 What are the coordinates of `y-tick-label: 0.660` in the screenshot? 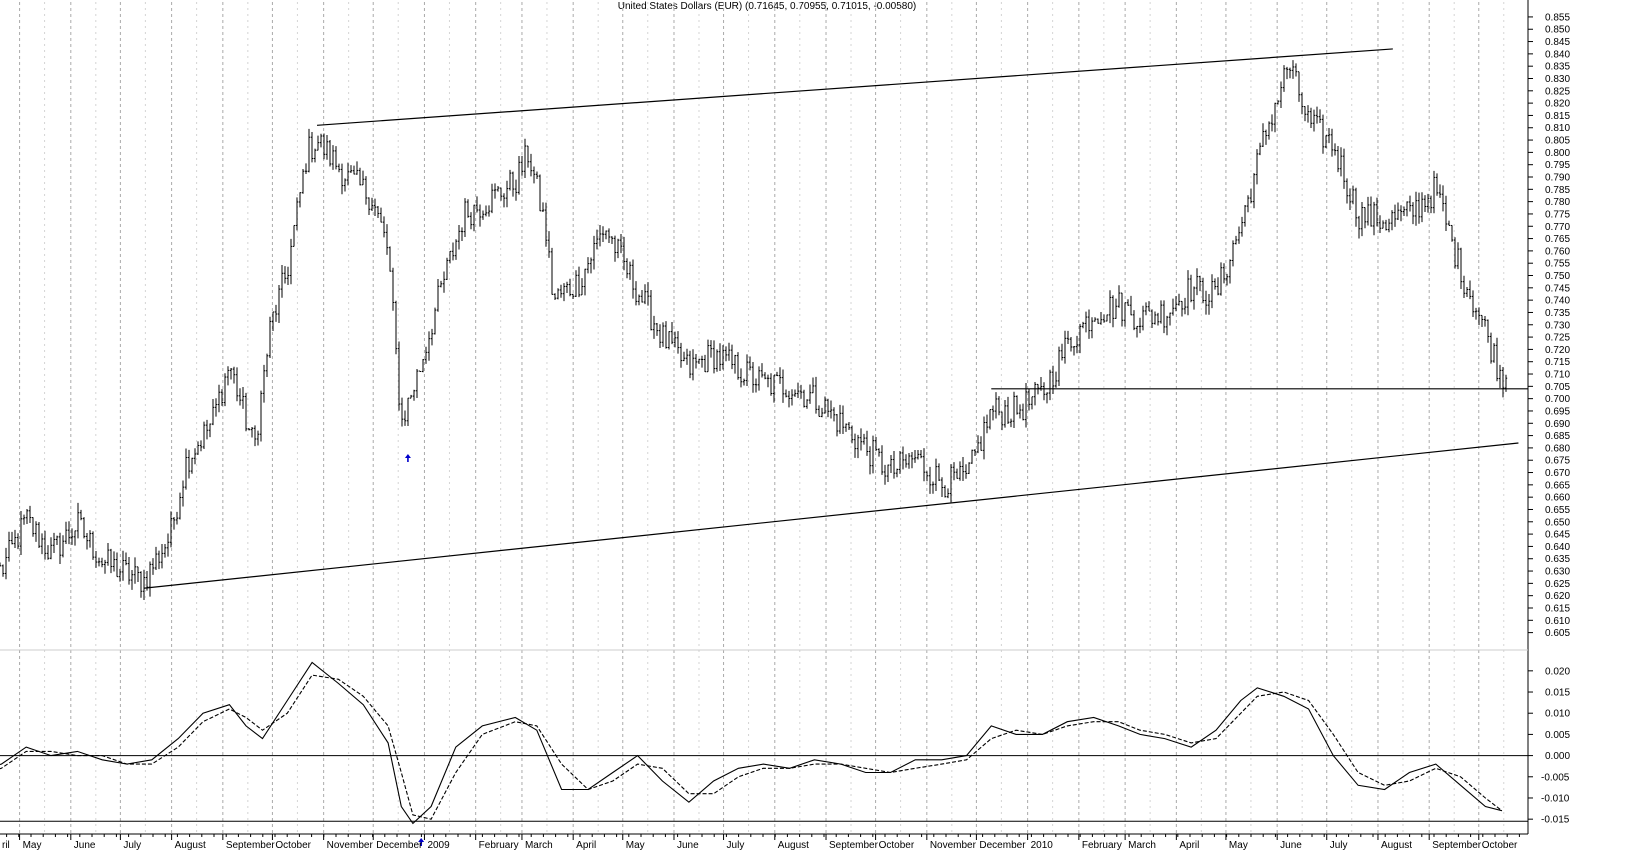 It's located at (1557, 498).